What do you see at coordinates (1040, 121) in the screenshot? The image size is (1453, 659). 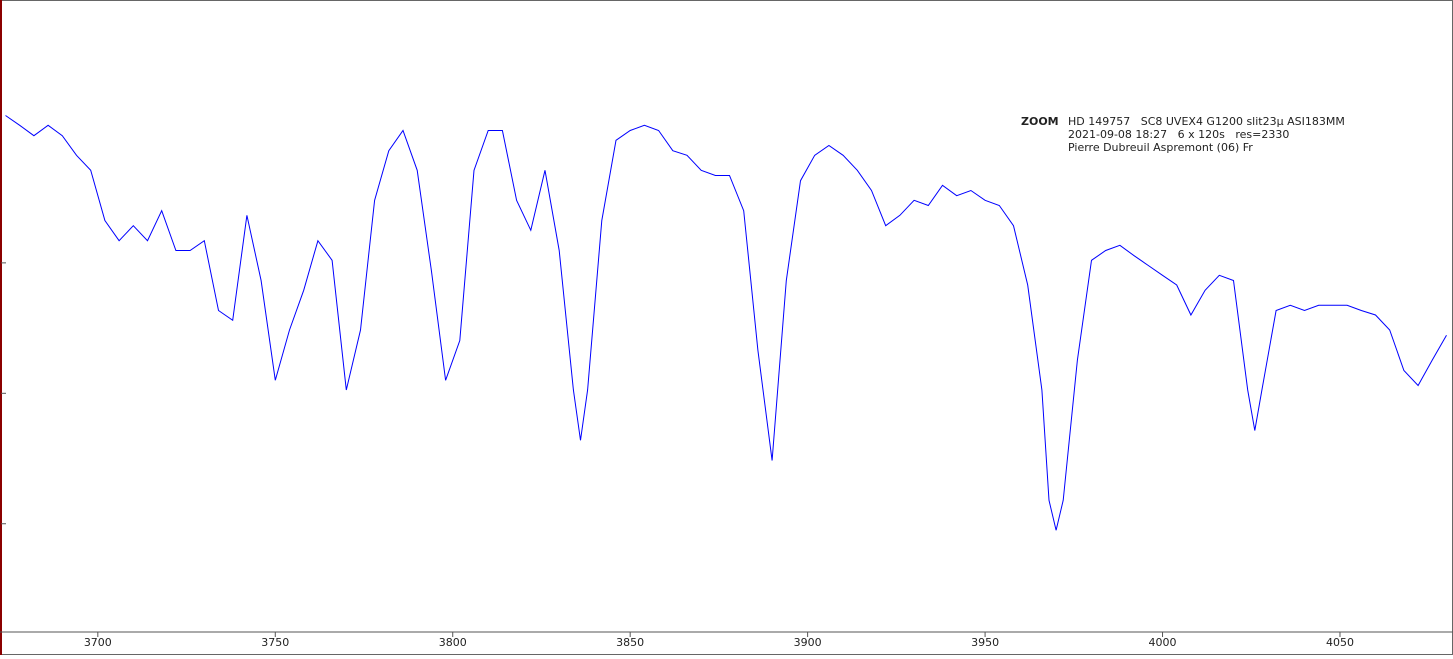 I see `annotation: ZOOM` at bounding box center [1040, 121].